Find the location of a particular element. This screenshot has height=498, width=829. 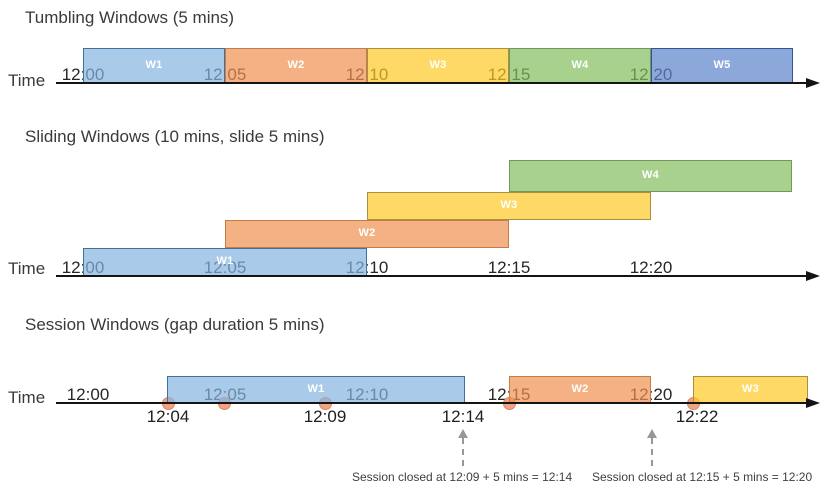

sliding-windows-tick-label-3: 12:15 is located at coordinates (509, 267).